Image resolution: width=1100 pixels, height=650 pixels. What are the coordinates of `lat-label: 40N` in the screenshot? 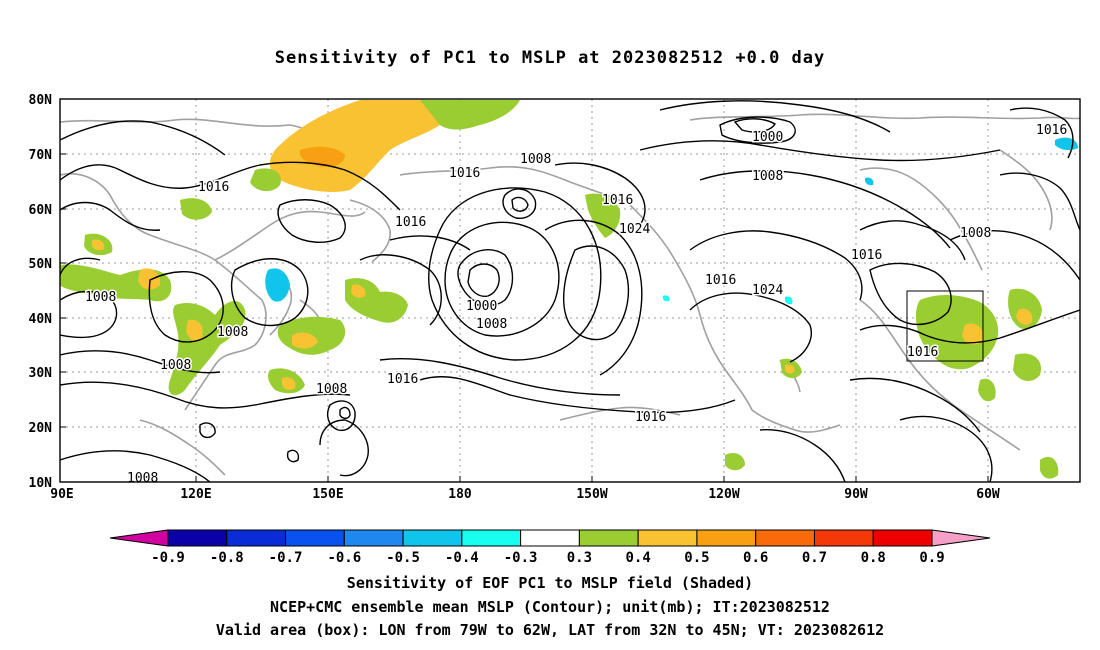 It's located at (41, 319).